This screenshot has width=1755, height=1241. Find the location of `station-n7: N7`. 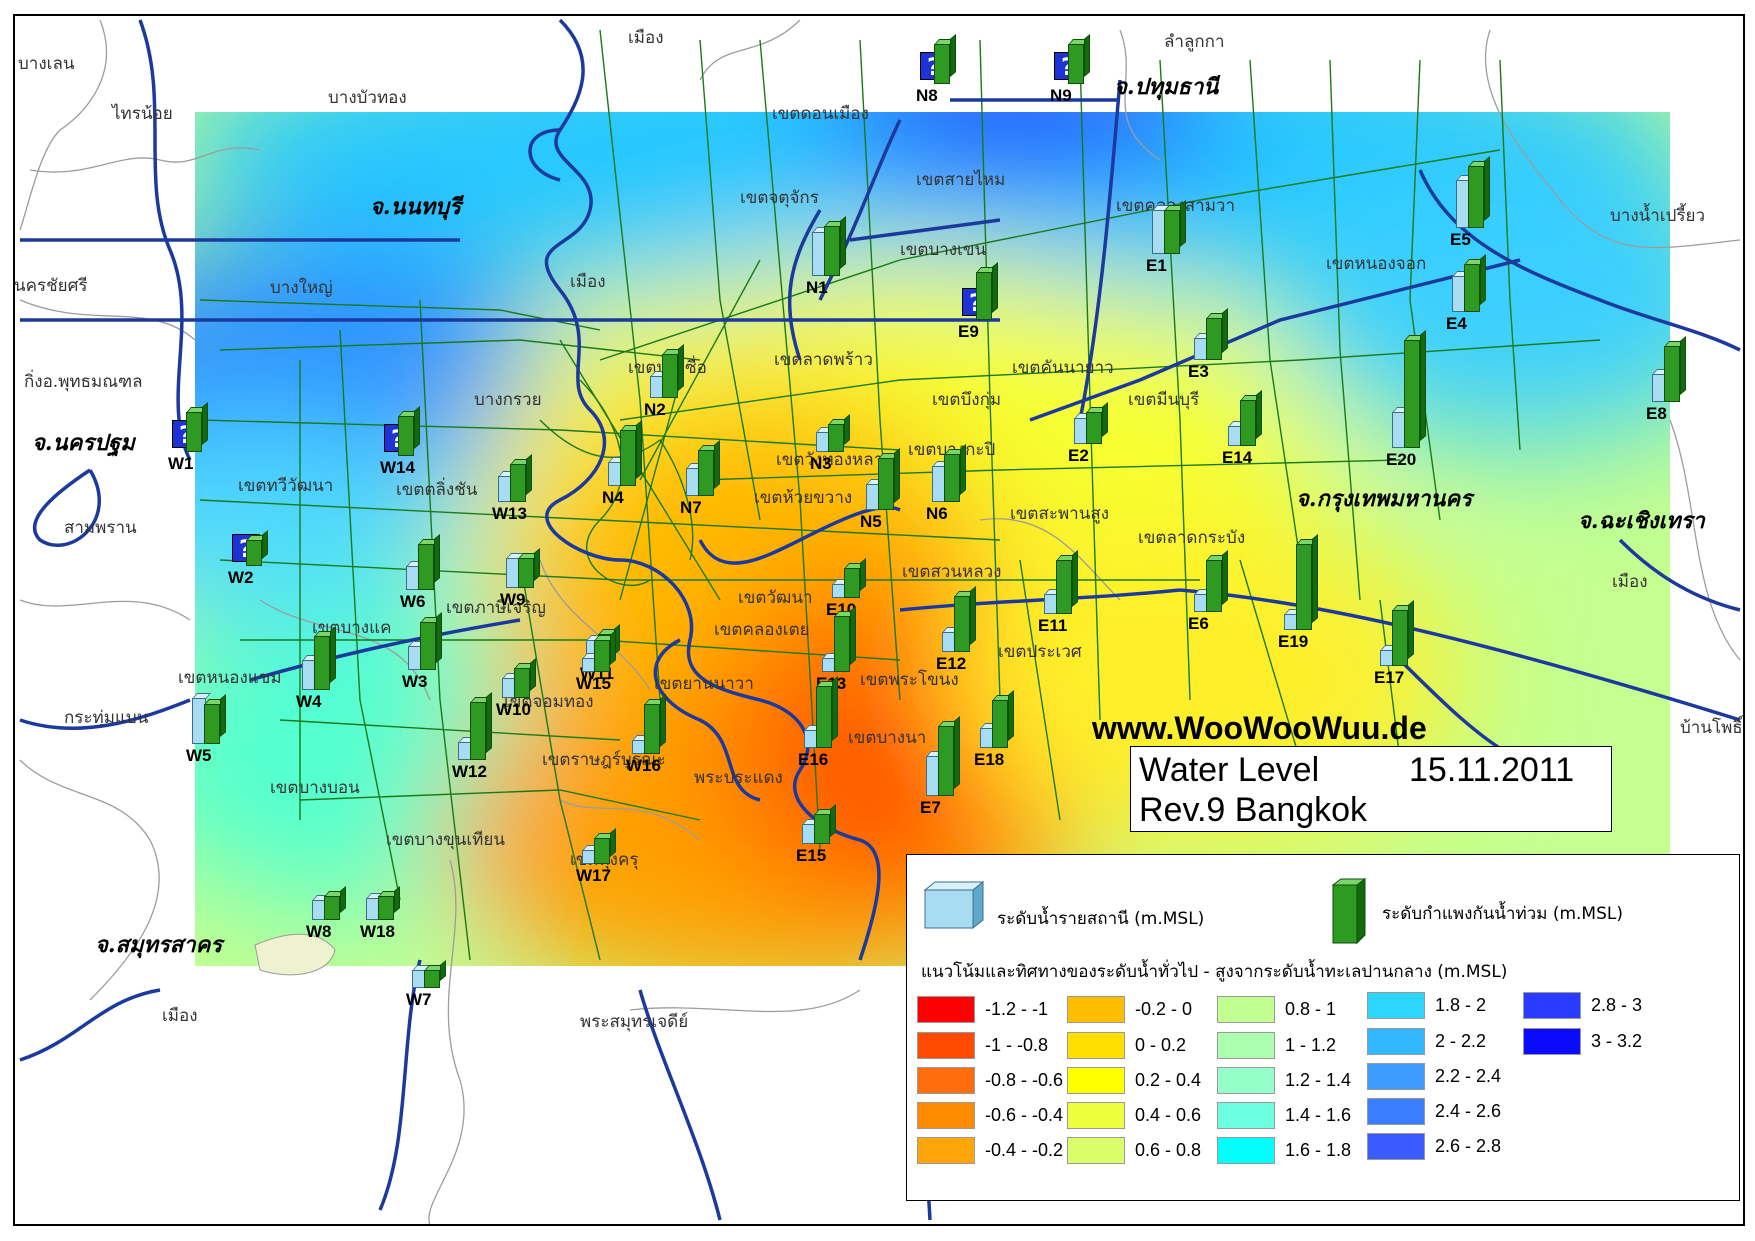

station-n7: N7 is located at coordinates (705, 480).